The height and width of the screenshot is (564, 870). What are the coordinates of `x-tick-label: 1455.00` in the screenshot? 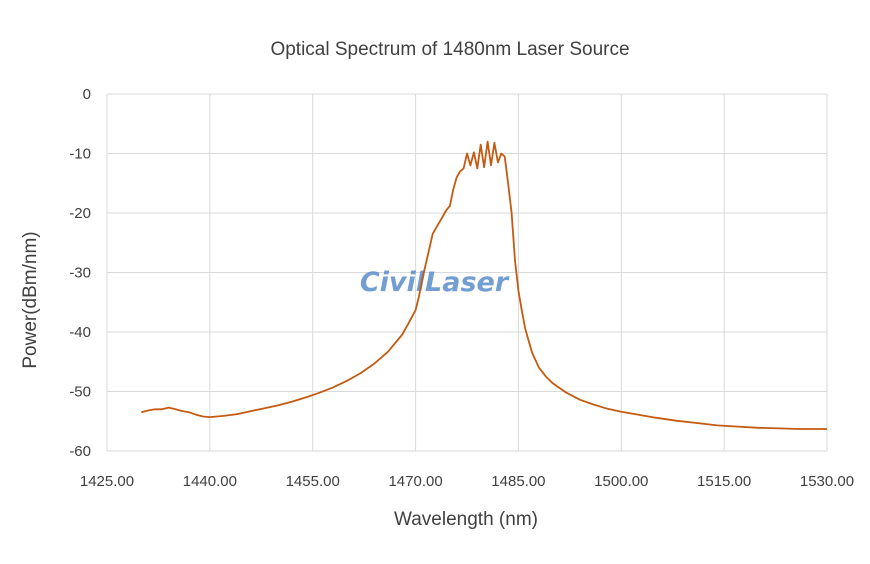 It's located at (313, 481).